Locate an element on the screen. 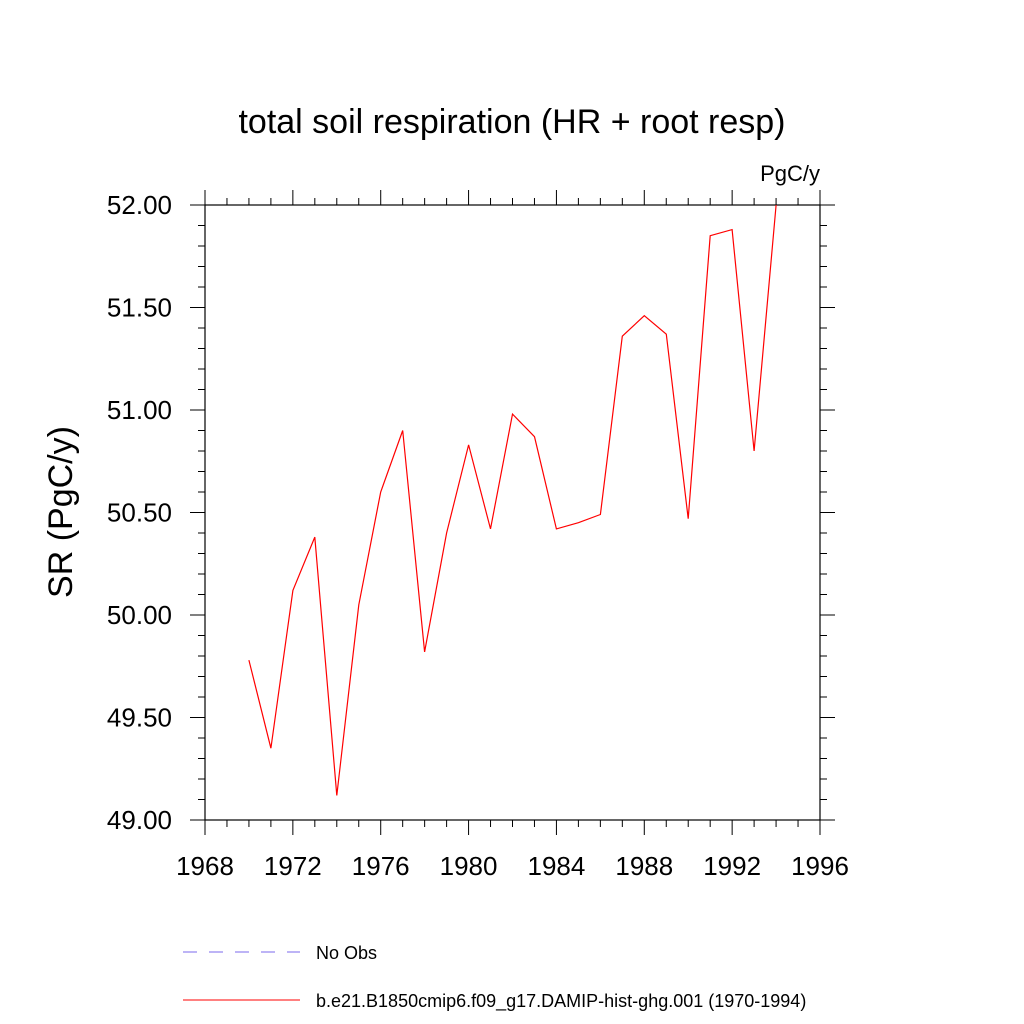 This screenshot has height=1024, width=1024. y-tick-label: 49.50 is located at coordinates (139, 718).